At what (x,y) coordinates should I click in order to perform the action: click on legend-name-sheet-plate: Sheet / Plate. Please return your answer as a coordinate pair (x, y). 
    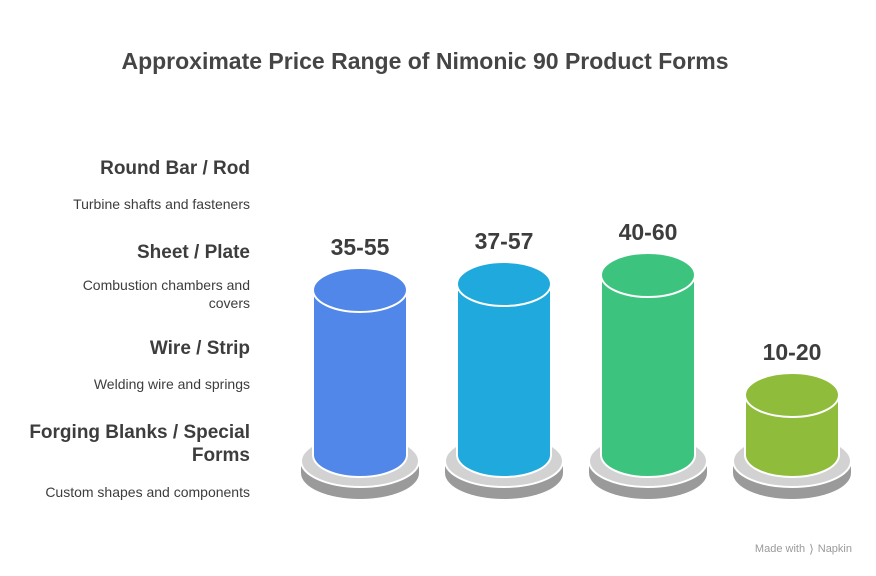
    Looking at the image, I should click on (193, 252).